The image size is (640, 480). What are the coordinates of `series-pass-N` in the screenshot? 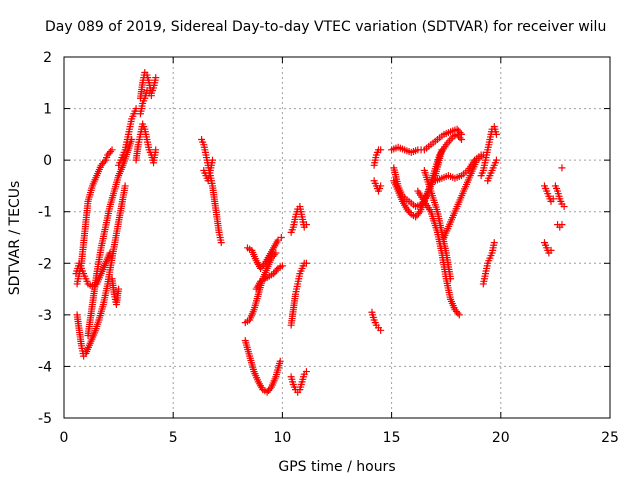 It's located at (264, 253).